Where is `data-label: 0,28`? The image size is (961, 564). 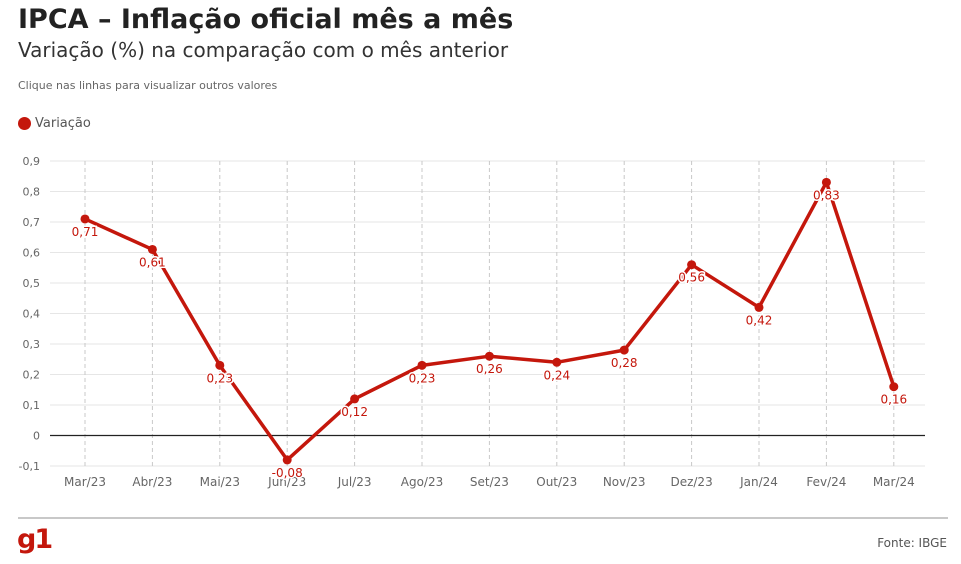
data-label: 0,28 is located at coordinates (624, 363).